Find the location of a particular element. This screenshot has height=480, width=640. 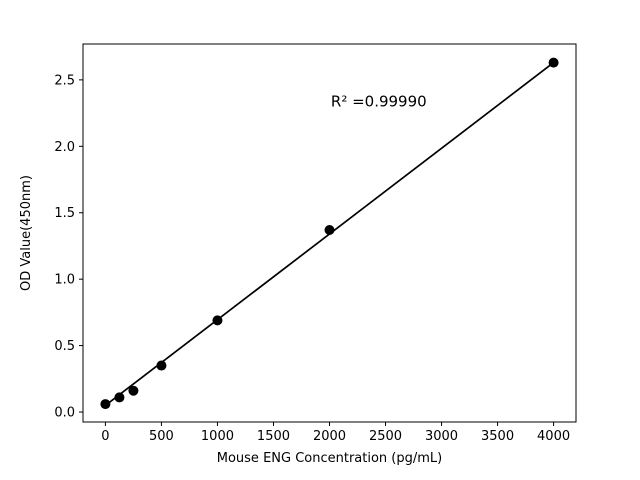

x-tick-label: 3500 is located at coordinates (497, 436).